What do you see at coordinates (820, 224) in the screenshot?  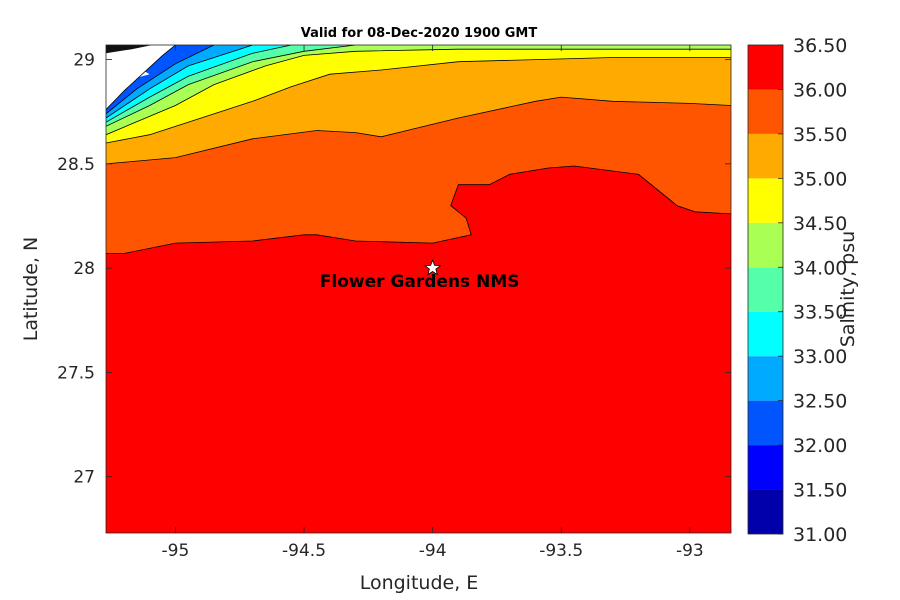 I see `colorbar-tick-label: 34.50` at bounding box center [820, 224].